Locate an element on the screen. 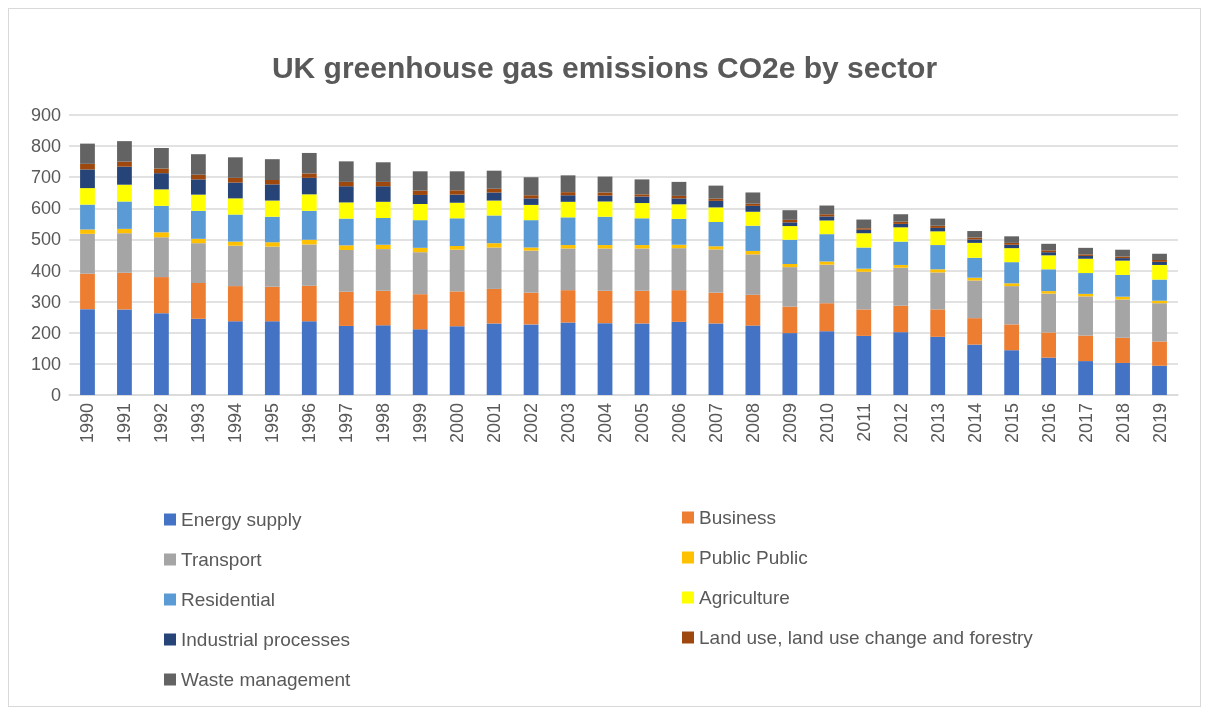  x-tick-label: 2018 is located at coordinates (1122, 423).